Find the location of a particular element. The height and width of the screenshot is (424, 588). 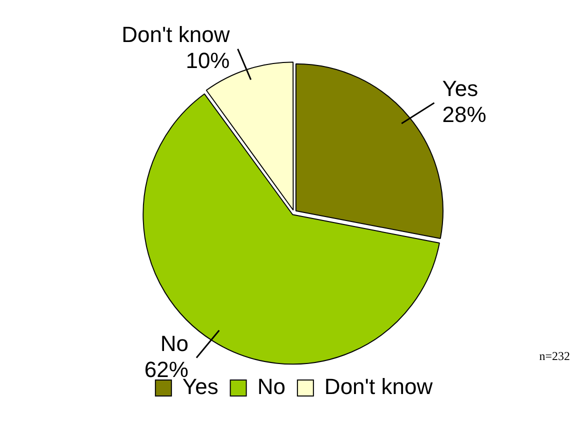

slice-label: Don't know is located at coordinates (176, 34).